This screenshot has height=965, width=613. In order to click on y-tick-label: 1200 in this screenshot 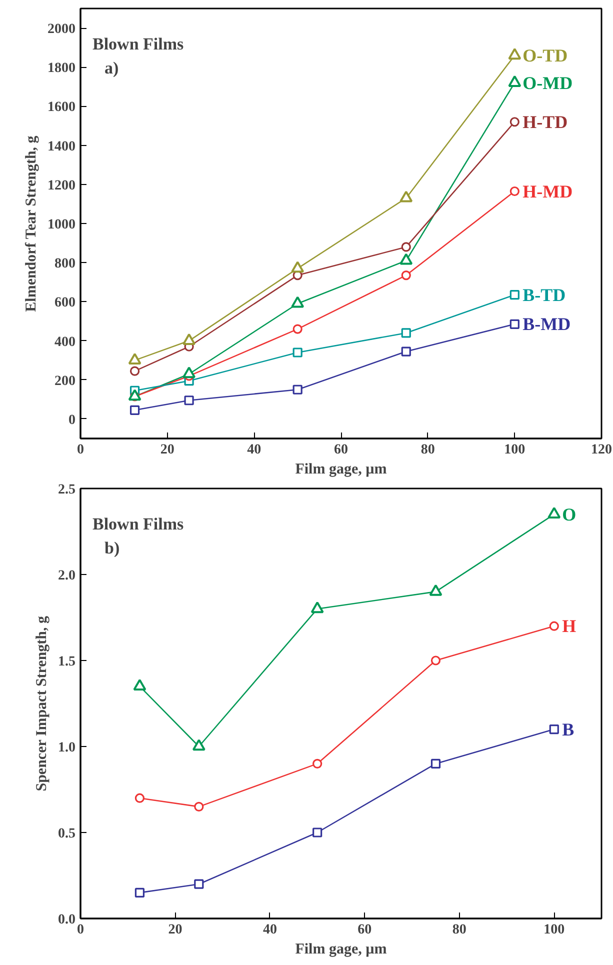, I will do `click(62, 186)`.